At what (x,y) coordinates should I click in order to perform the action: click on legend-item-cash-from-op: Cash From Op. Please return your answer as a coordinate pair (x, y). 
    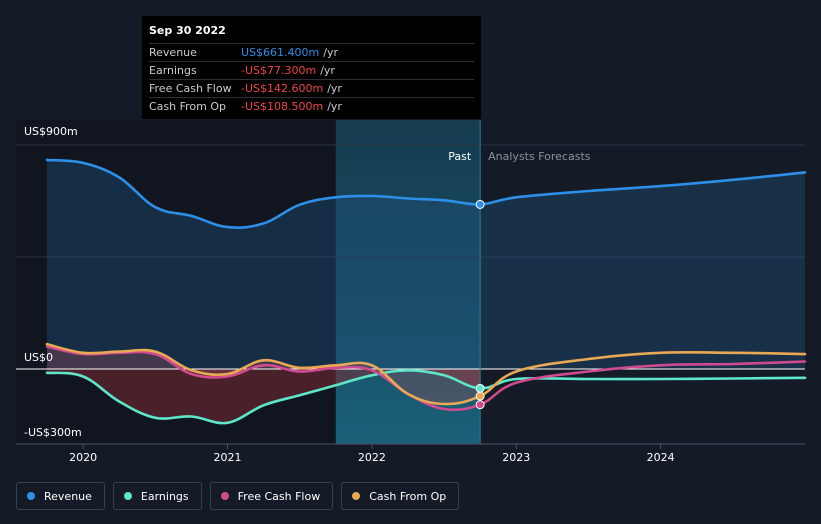
    Looking at the image, I should click on (400, 496).